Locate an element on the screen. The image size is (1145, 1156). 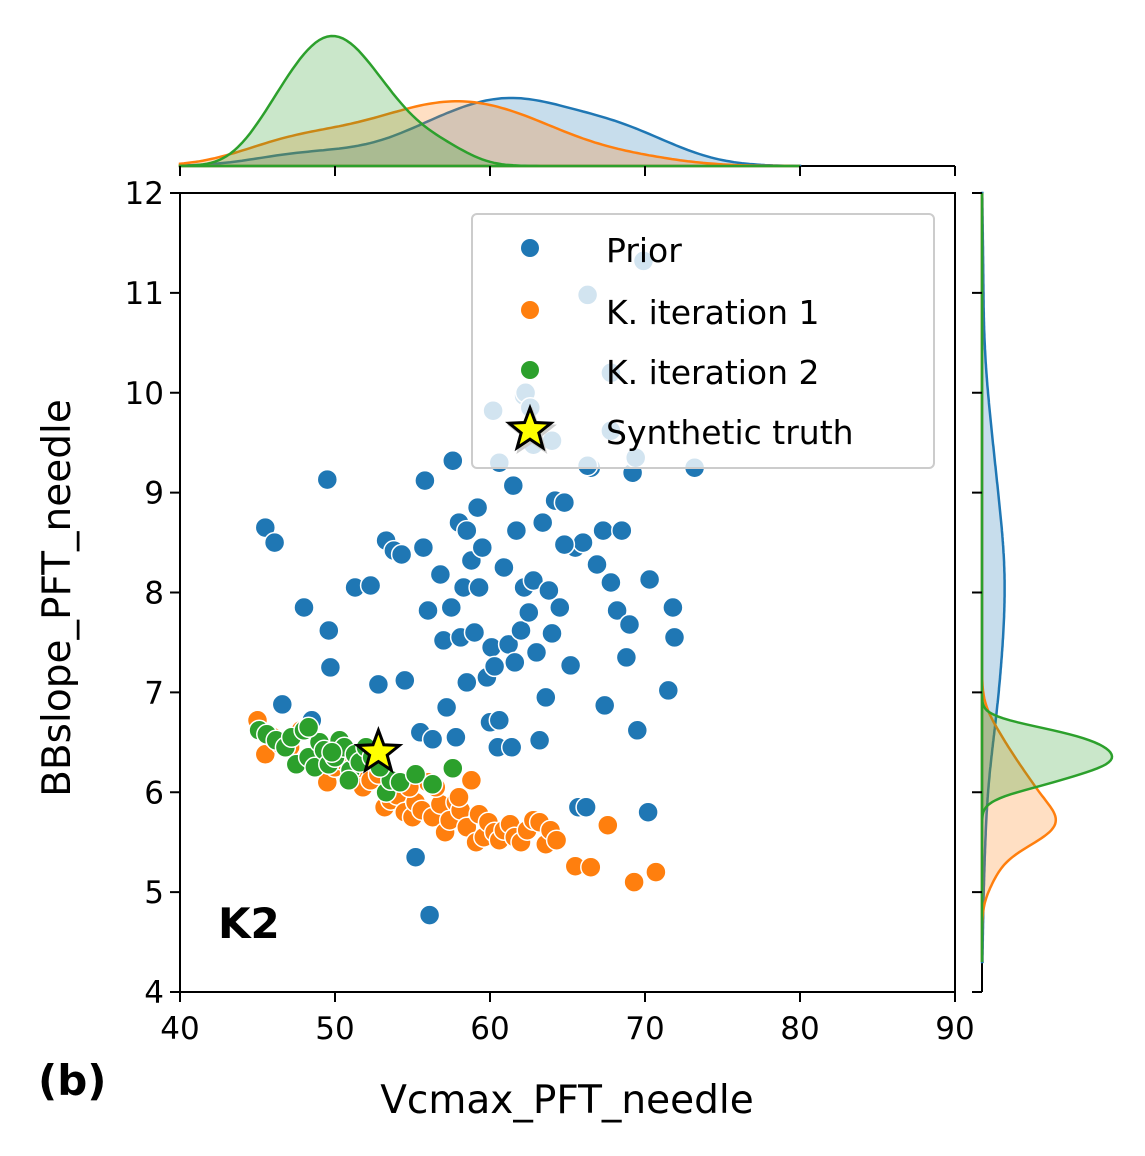
y-tick-label: 7 is located at coordinates (154, 693).